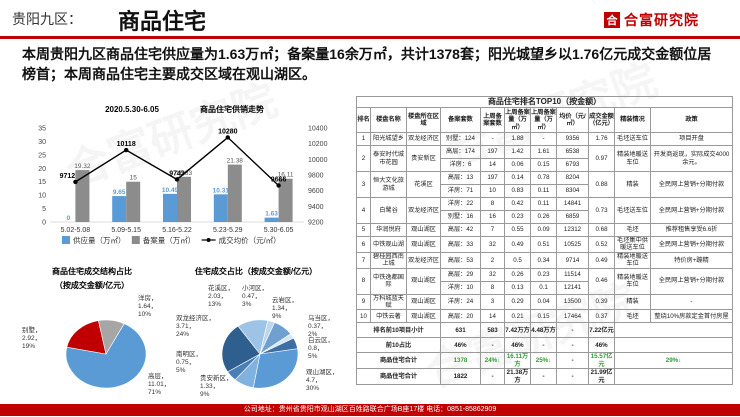  What do you see at coordinates (363, 302) in the screenshot?
I see `table-cell: 9` at bounding box center [363, 302].